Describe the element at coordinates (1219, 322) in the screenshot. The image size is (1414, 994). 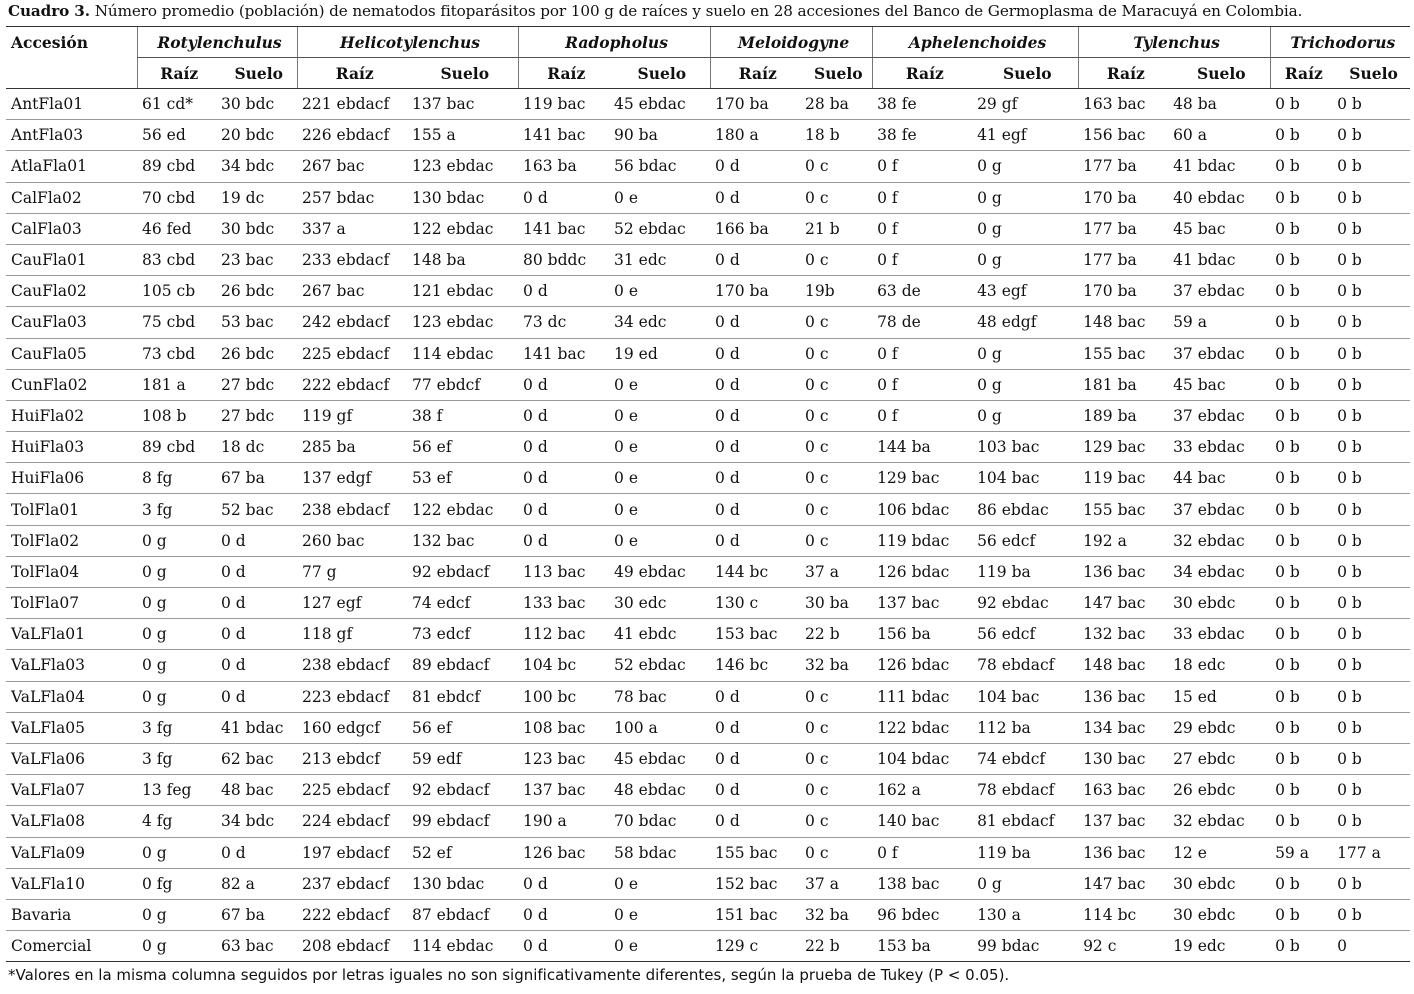
I see `value-cell: 59 a` at that location.